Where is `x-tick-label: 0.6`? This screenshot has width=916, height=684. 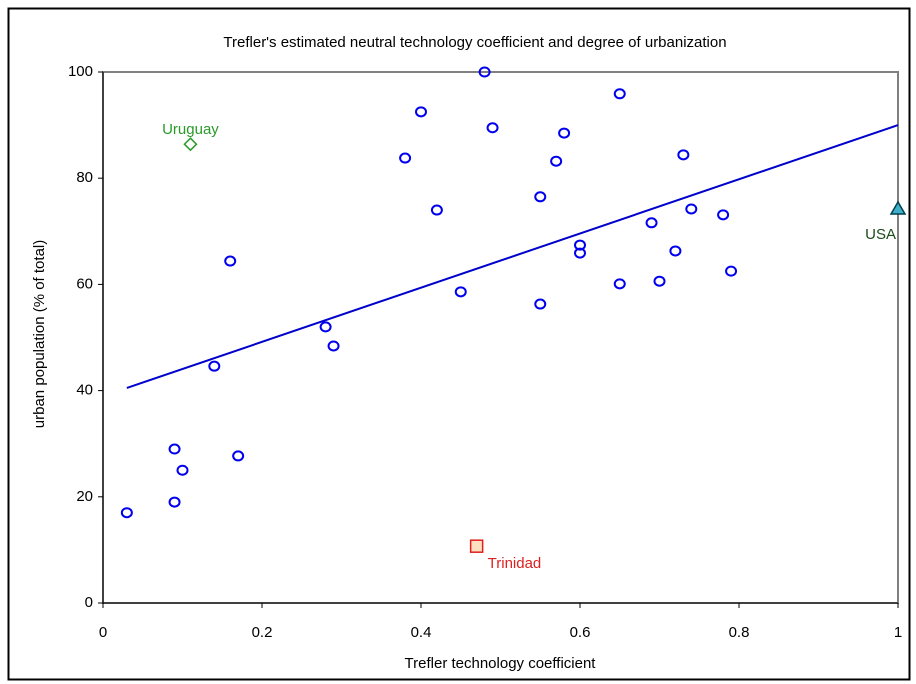
x-tick-label: 0.6 is located at coordinates (580, 632).